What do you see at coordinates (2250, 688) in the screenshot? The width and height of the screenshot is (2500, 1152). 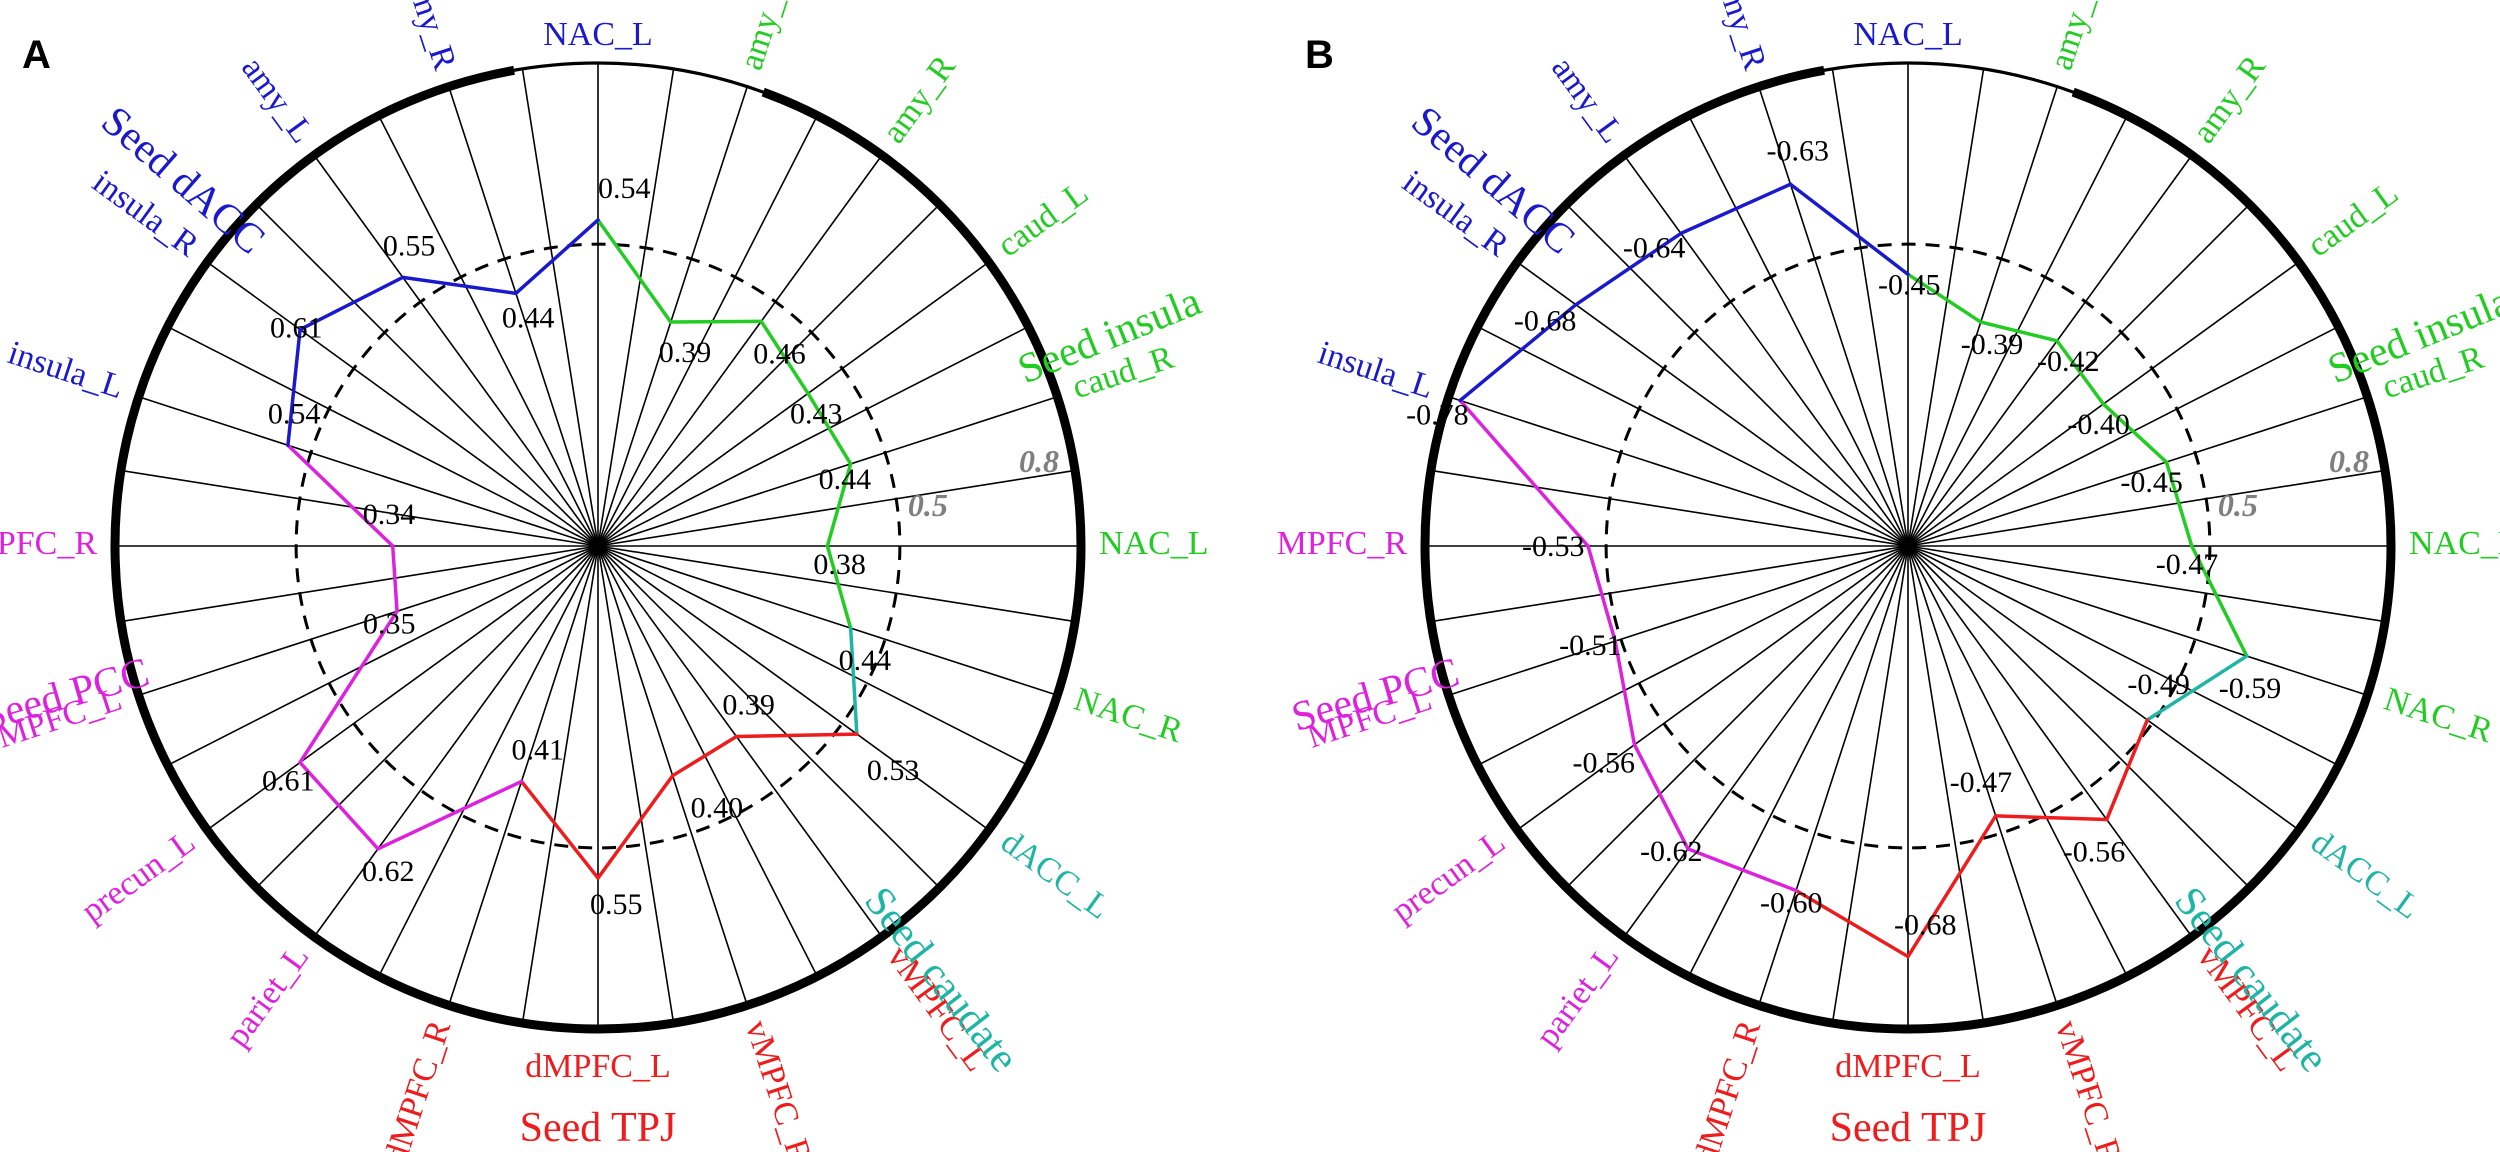 I see `data-label: -0.59` at bounding box center [2250, 688].